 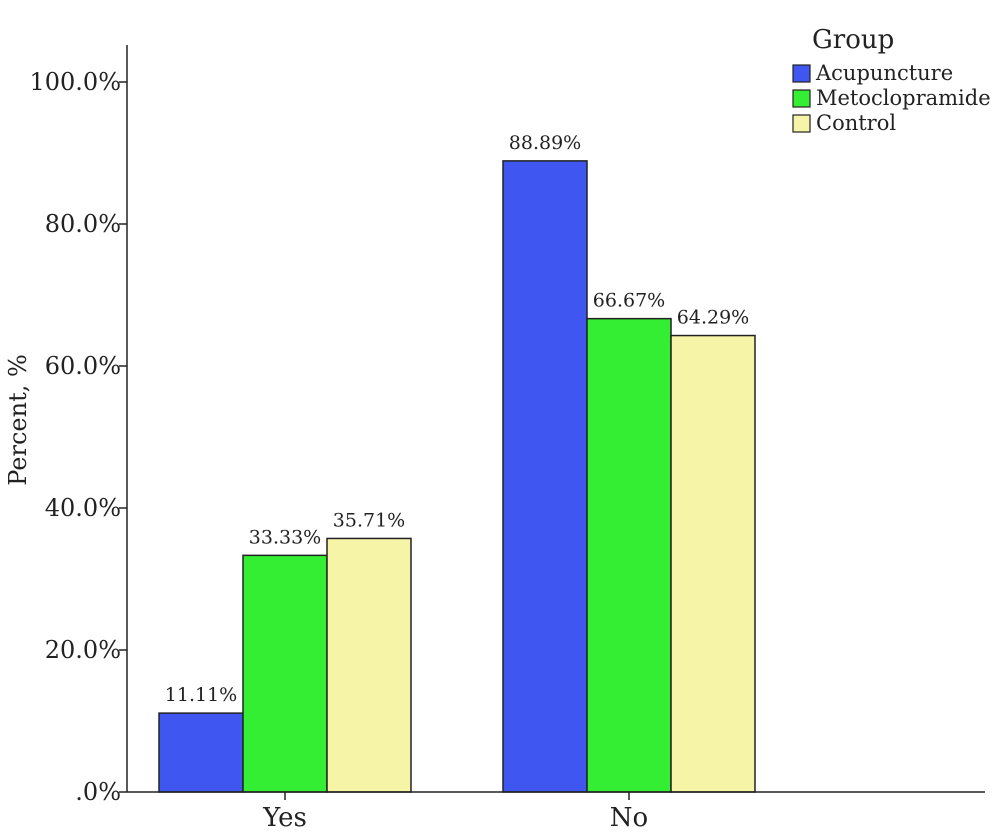 What do you see at coordinates (369, 520) in the screenshot?
I see `data-label: 35.71%` at bounding box center [369, 520].